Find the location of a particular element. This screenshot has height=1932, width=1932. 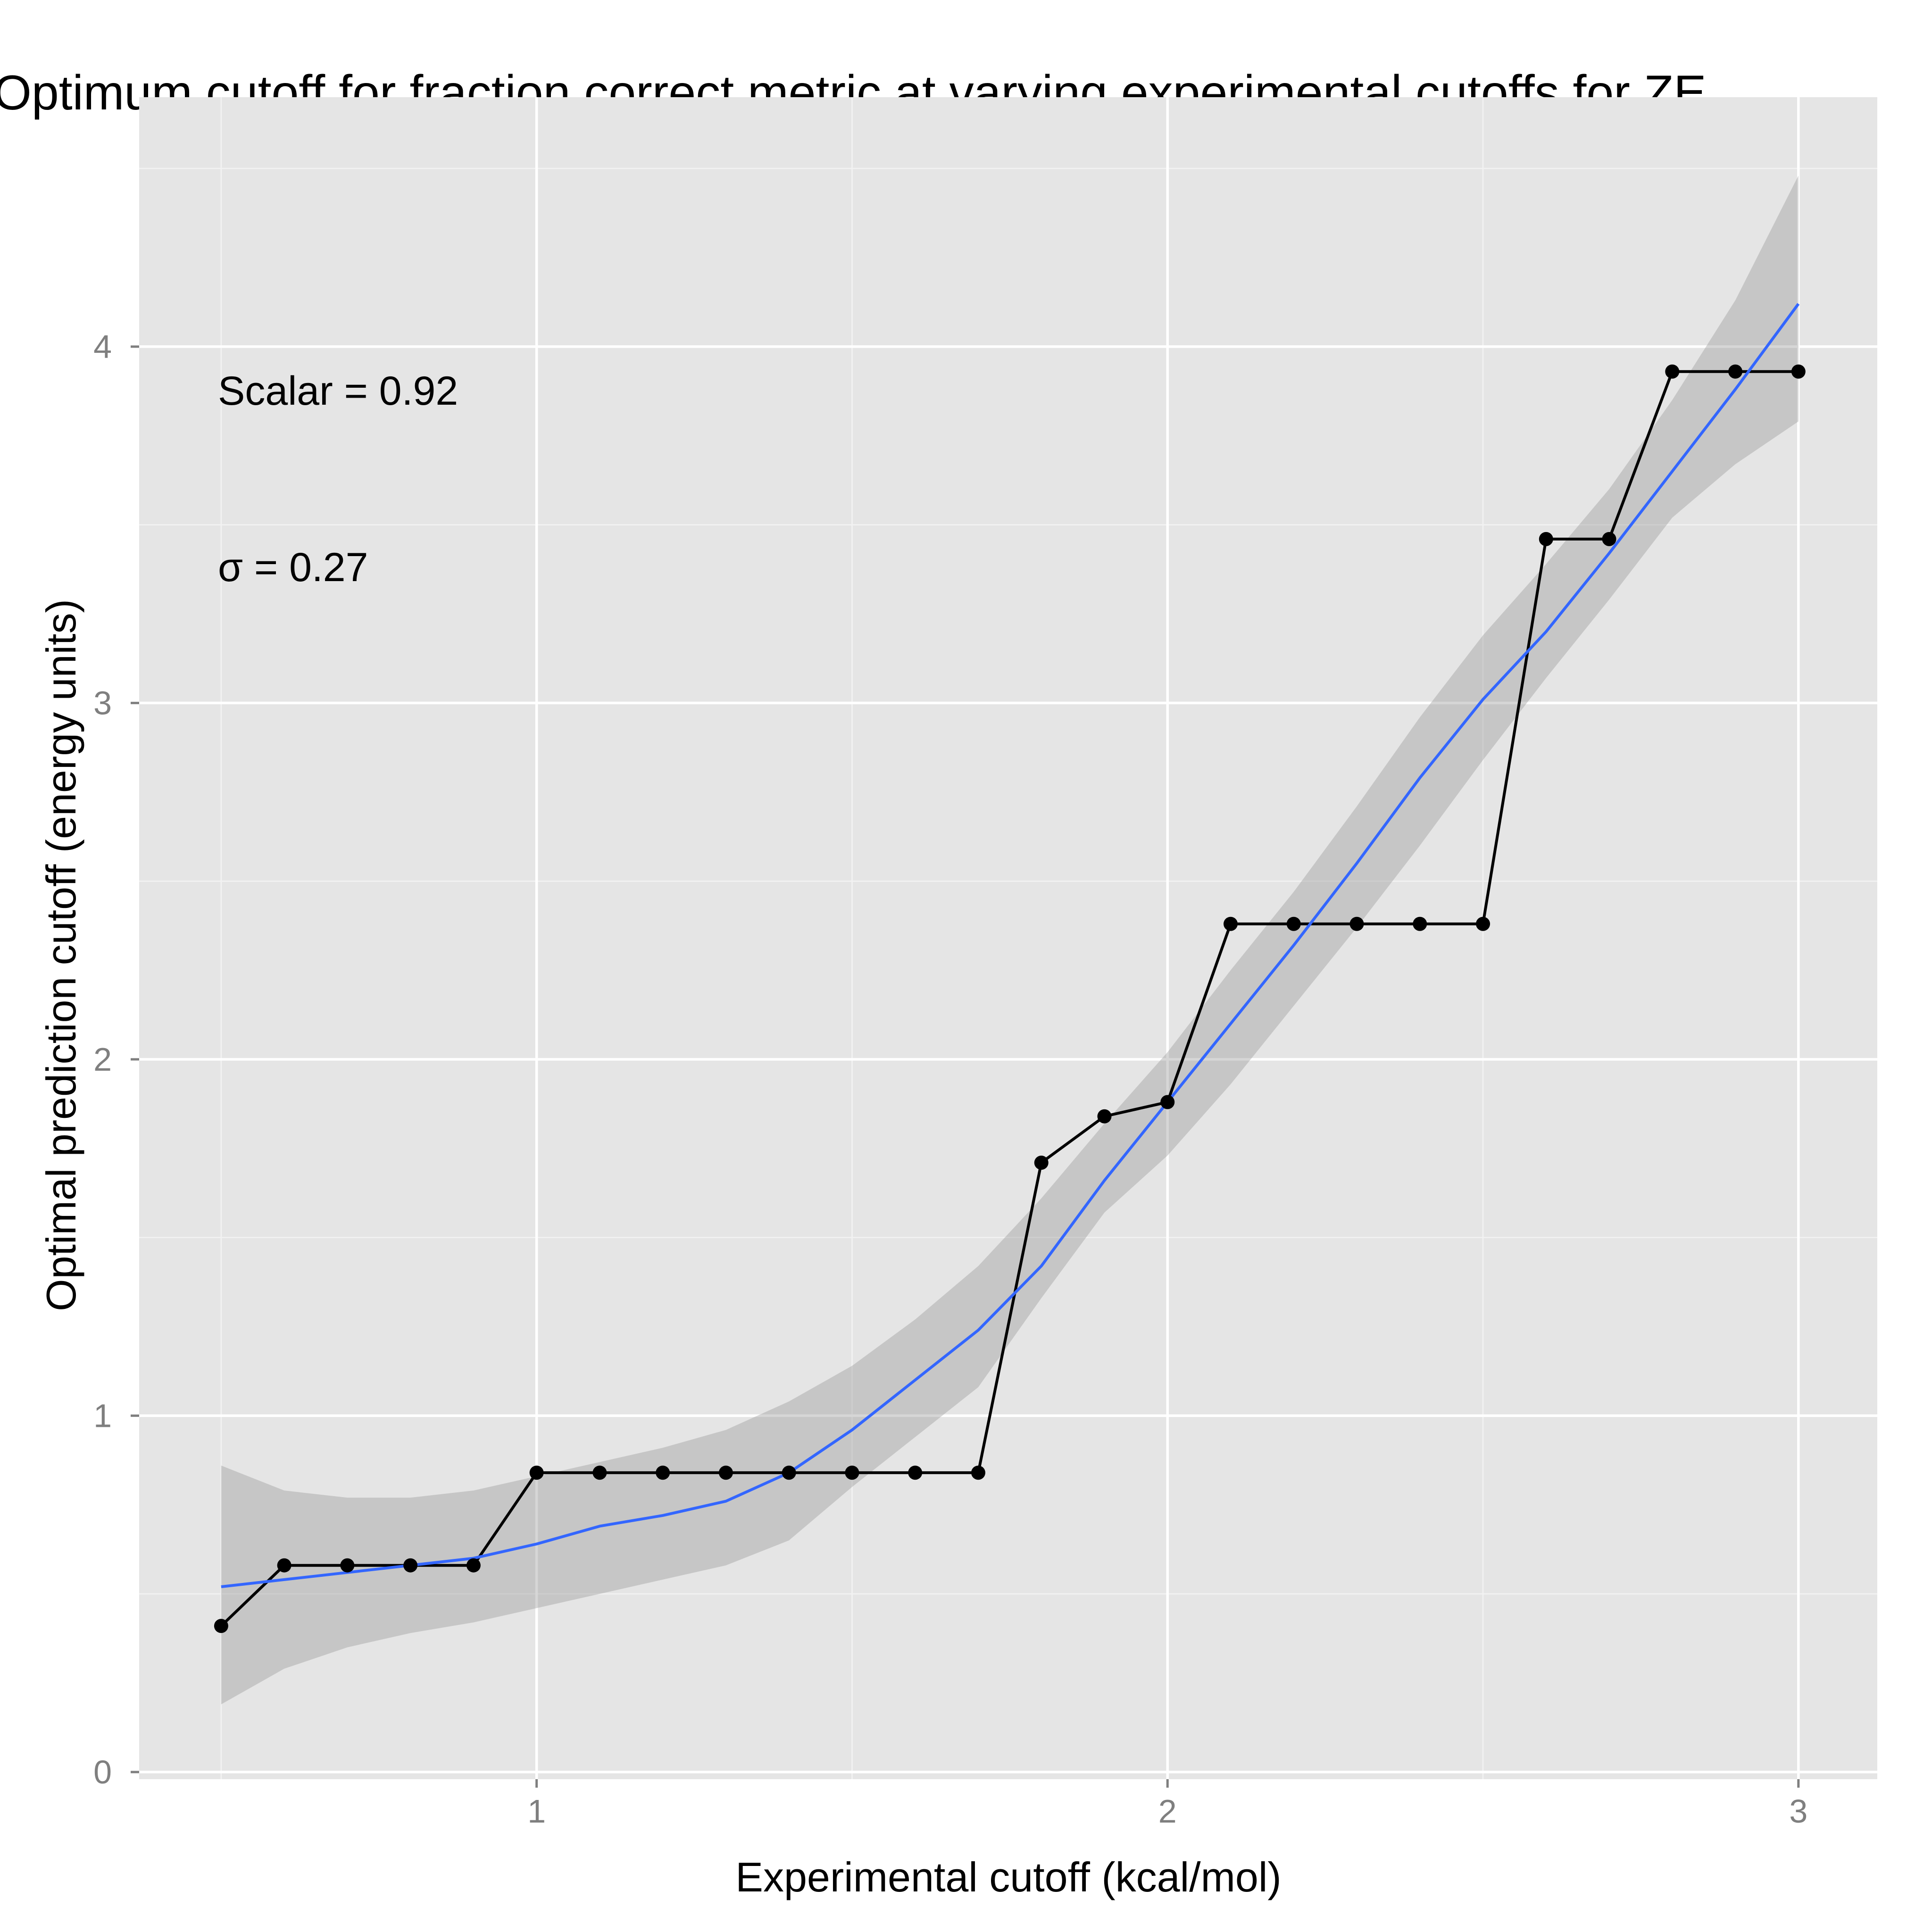

y-tick-label: 3 is located at coordinates (102, 703).